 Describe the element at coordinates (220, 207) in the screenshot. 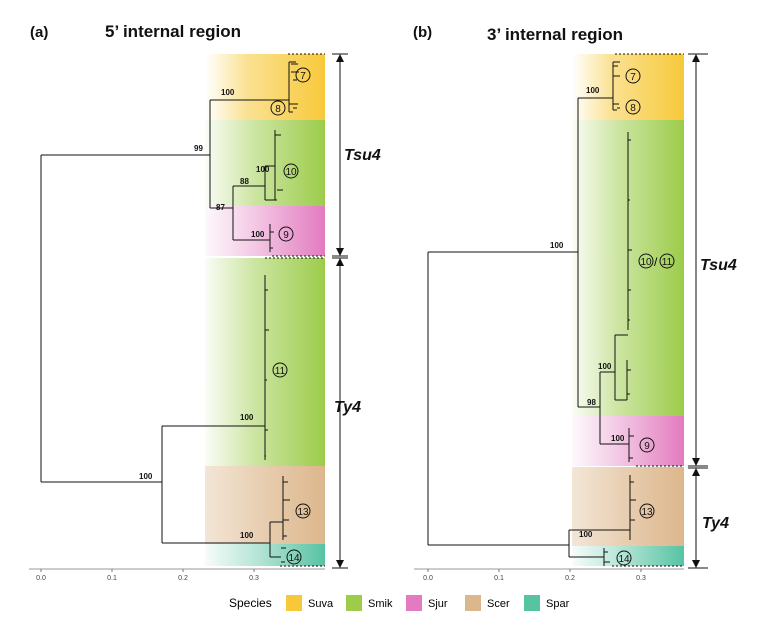

I see `bootstrap-label: 87` at that location.